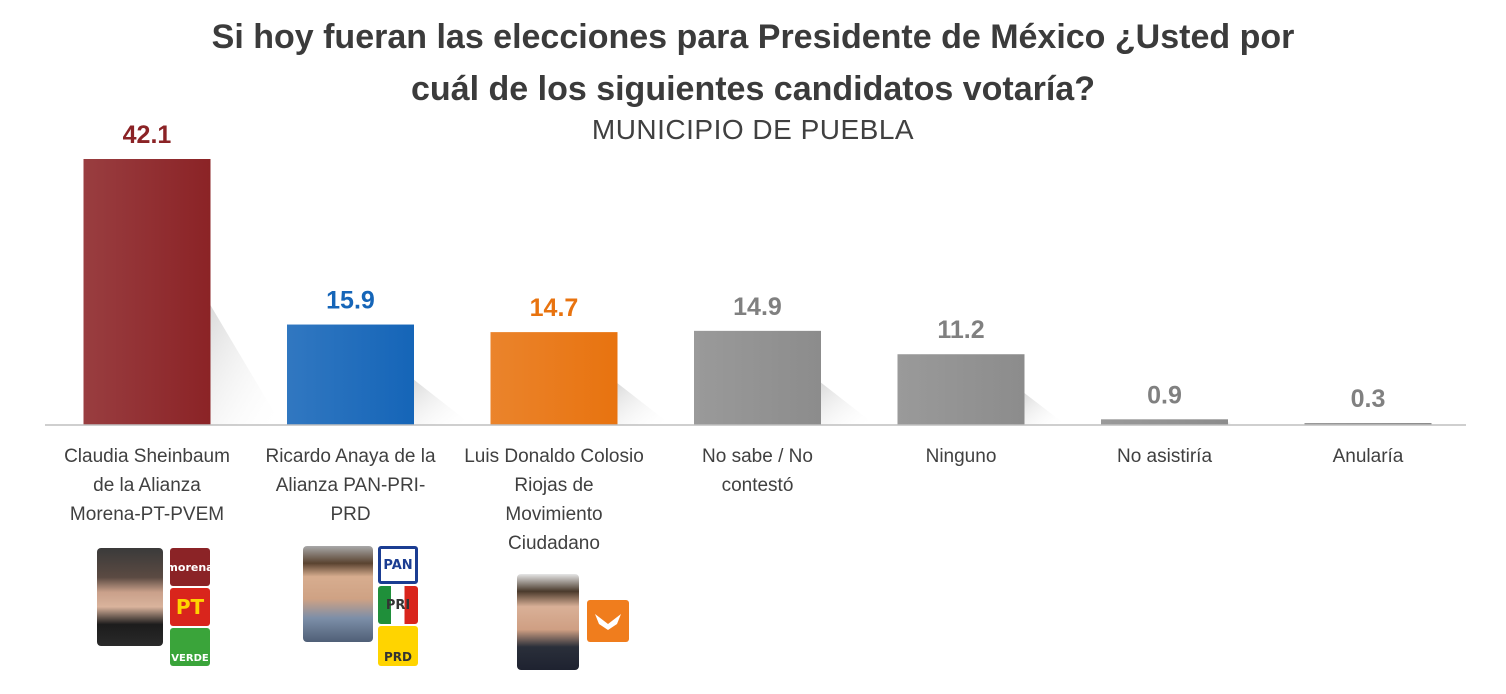 This screenshot has width=1506, height=694. I want to click on category-label-line: Ciudadano, so click(554, 543).